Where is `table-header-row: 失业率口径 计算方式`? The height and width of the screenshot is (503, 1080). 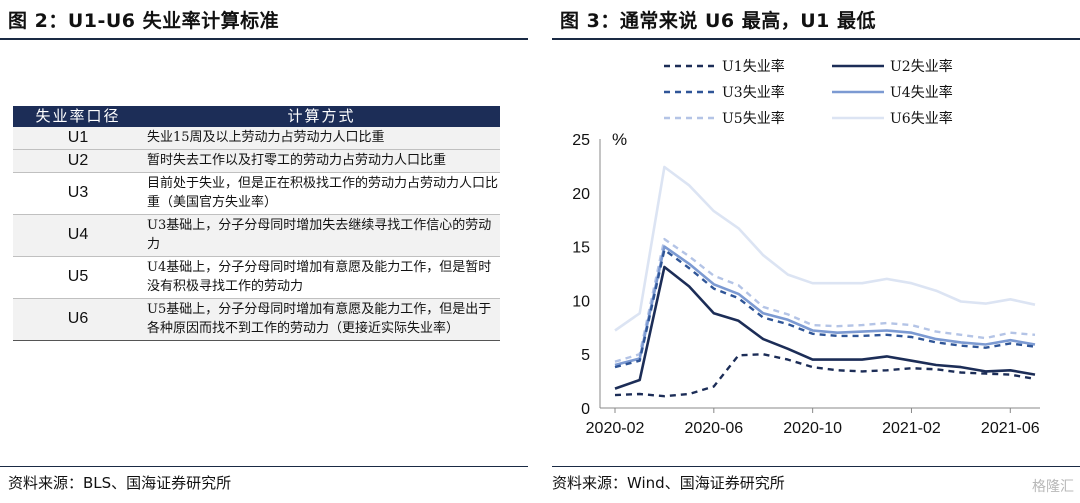 table-header-row: 失业率口径 计算方式 is located at coordinates (256, 116).